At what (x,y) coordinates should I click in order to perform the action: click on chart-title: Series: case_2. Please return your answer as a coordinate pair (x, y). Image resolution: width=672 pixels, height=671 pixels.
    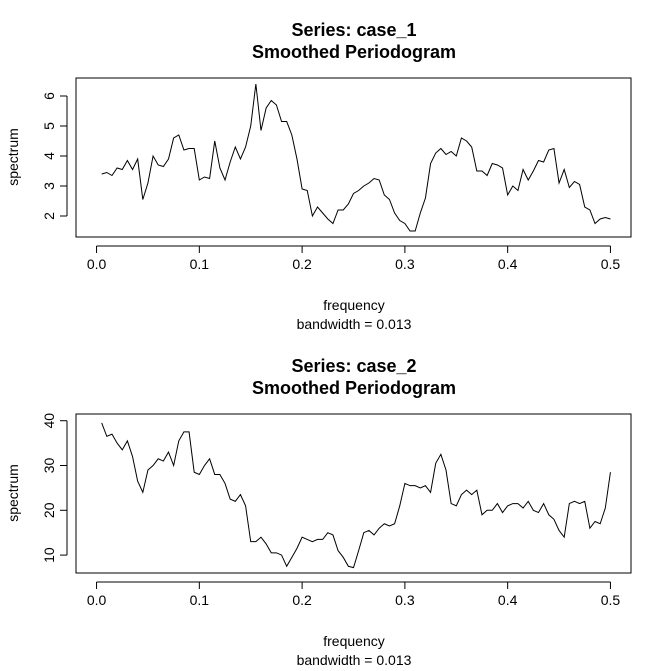
    Looking at the image, I should click on (353, 366).